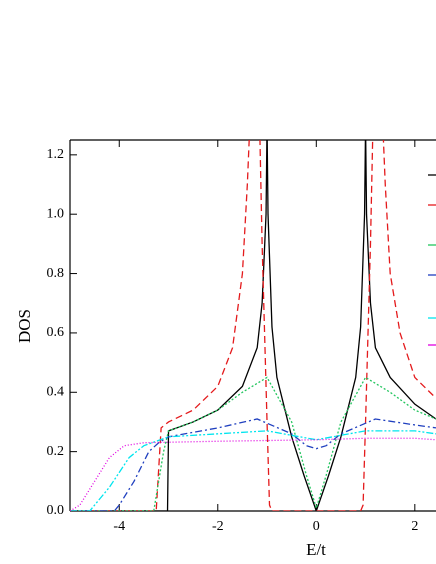 The width and height of the screenshot is (436, 564). Describe the element at coordinates (56, 154) in the screenshot. I see `y-tick-label: 1.2` at that location.